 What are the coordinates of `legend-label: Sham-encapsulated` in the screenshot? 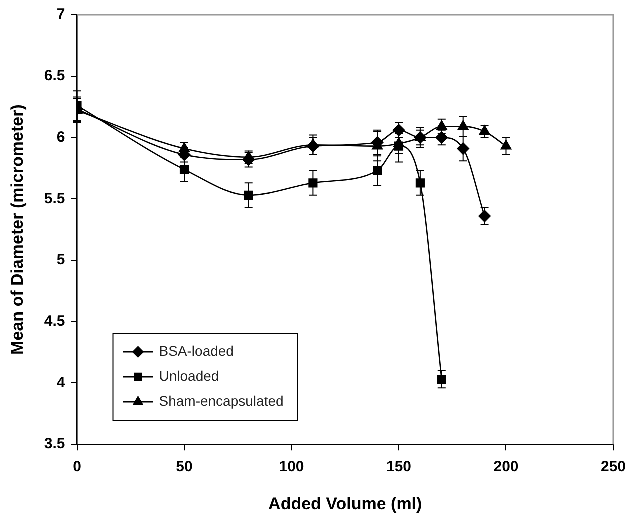 It's located at (221, 400).